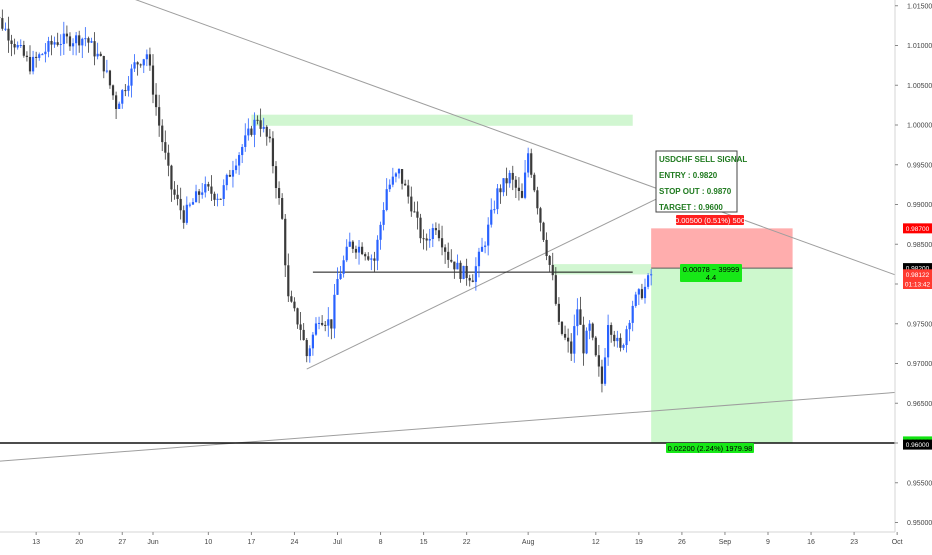 Image resolution: width=932 pixels, height=555 pixels. I want to click on x-tick-label: 20, so click(79, 542).